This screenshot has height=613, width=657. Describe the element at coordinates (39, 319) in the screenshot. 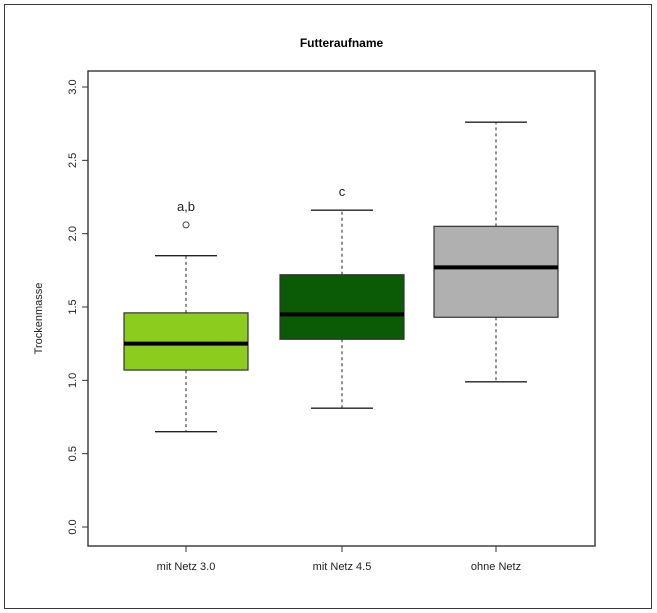

I see `y-axis-label: Trockenmasse` at that location.